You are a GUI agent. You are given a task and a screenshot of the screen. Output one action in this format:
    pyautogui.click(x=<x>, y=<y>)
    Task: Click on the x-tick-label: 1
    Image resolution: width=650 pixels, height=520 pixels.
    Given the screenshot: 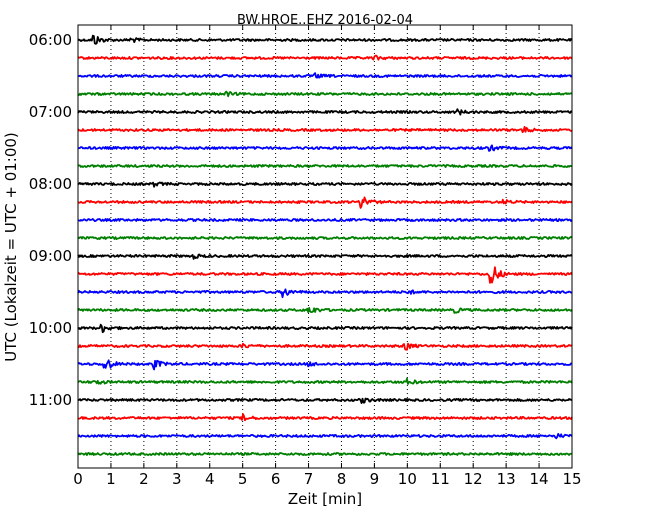 What is the action you would take?
    pyautogui.click(x=111, y=479)
    